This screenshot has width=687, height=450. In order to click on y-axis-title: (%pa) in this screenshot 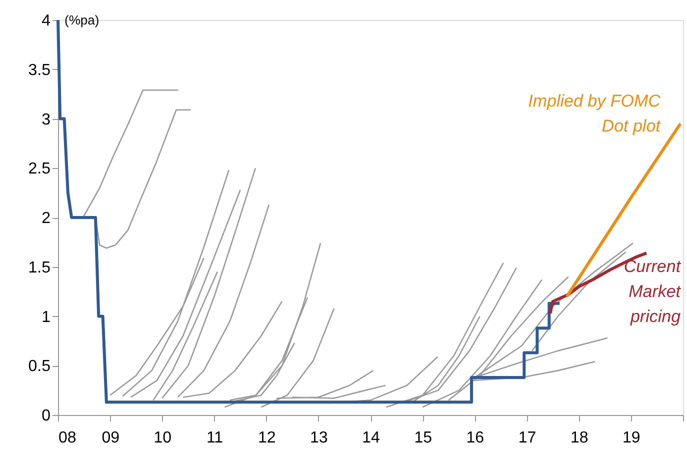, I will do `click(82, 20)`.